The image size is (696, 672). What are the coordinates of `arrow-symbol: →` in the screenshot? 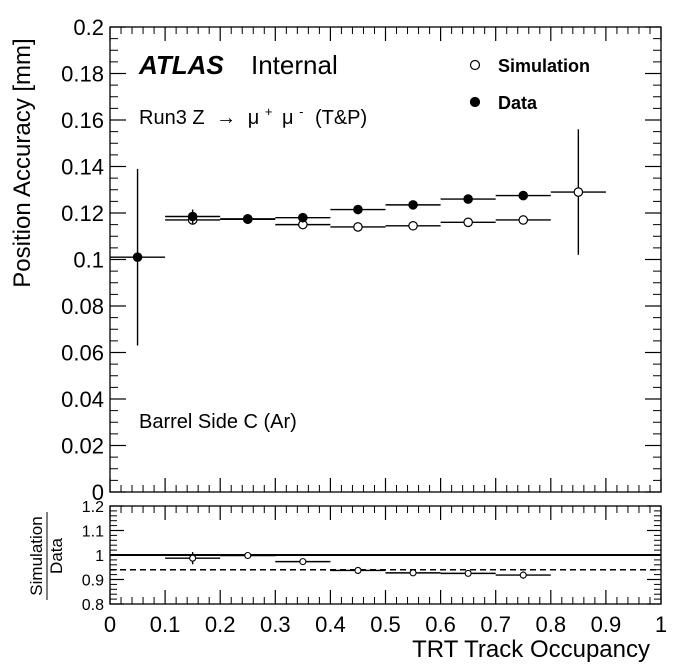 It's located at (226, 118).